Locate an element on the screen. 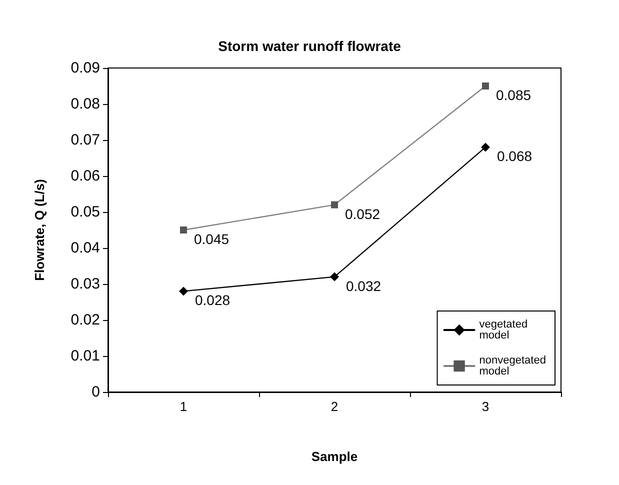  x-tick-label: 2 is located at coordinates (334, 406).